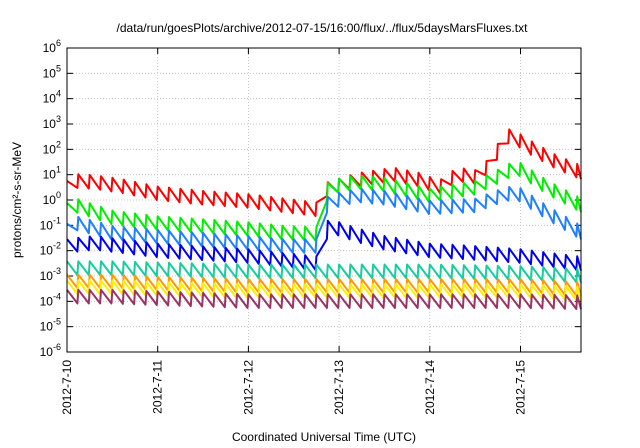 The width and height of the screenshot is (640, 448). Describe the element at coordinates (158, 387) in the screenshot. I see `x-tick-label: 2012-7-11` at that location.